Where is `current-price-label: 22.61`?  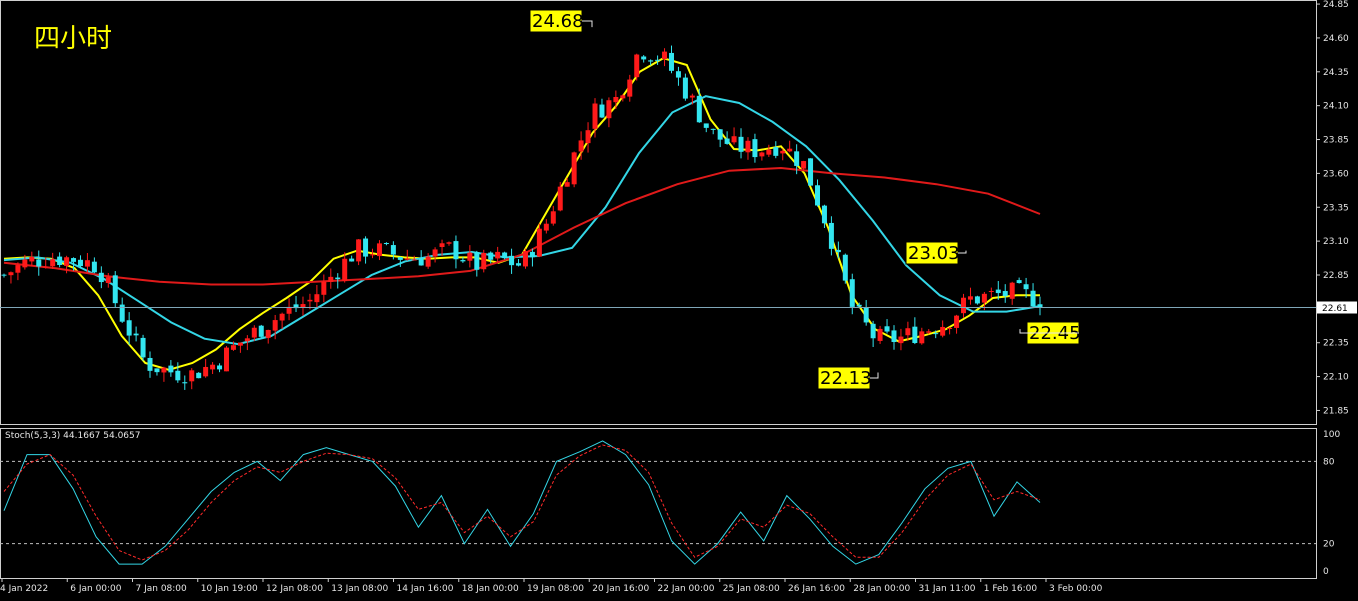
current-price-label: 22.61 is located at coordinates (1335, 309).